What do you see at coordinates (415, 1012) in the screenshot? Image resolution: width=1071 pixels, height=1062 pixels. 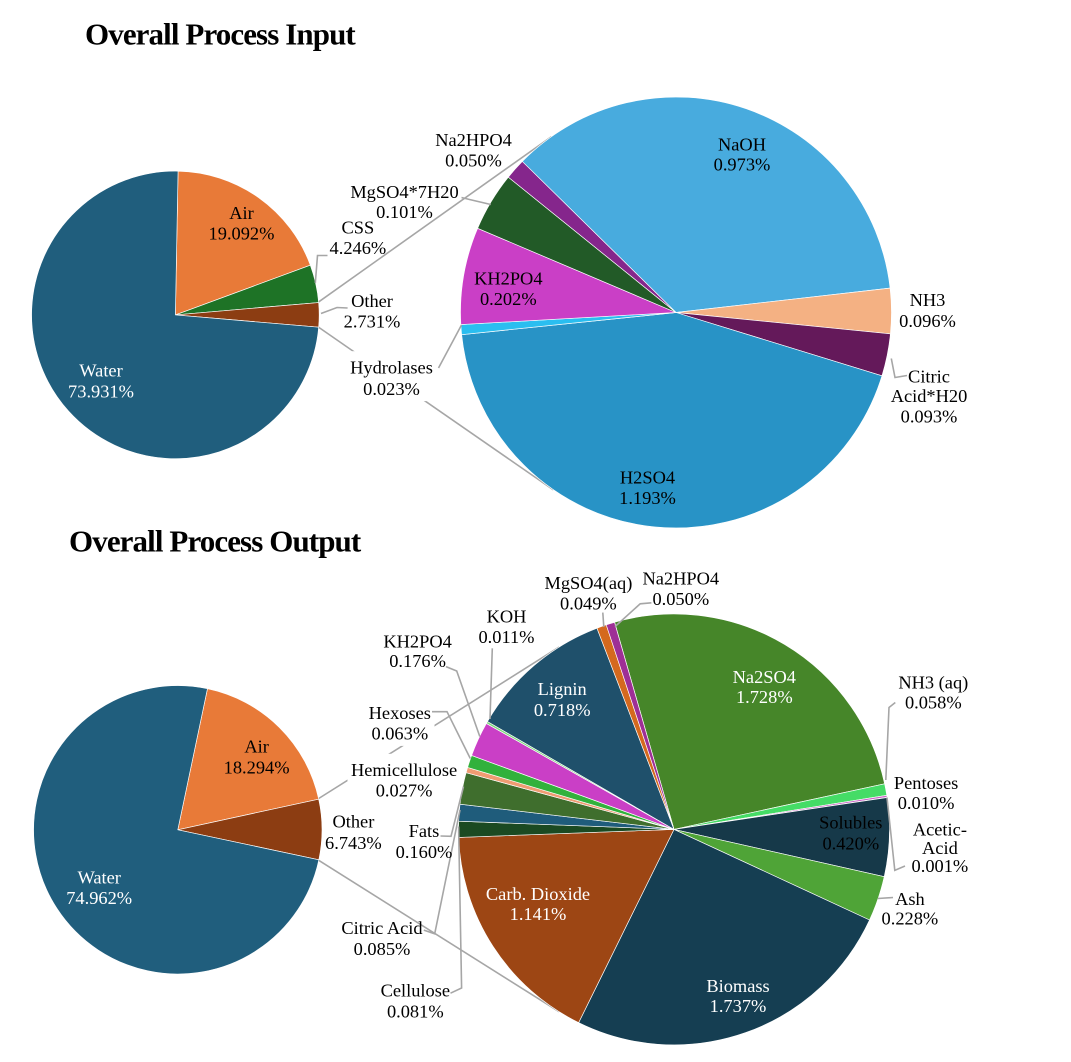 I see `svg-text: 0.081%` at bounding box center [415, 1012].